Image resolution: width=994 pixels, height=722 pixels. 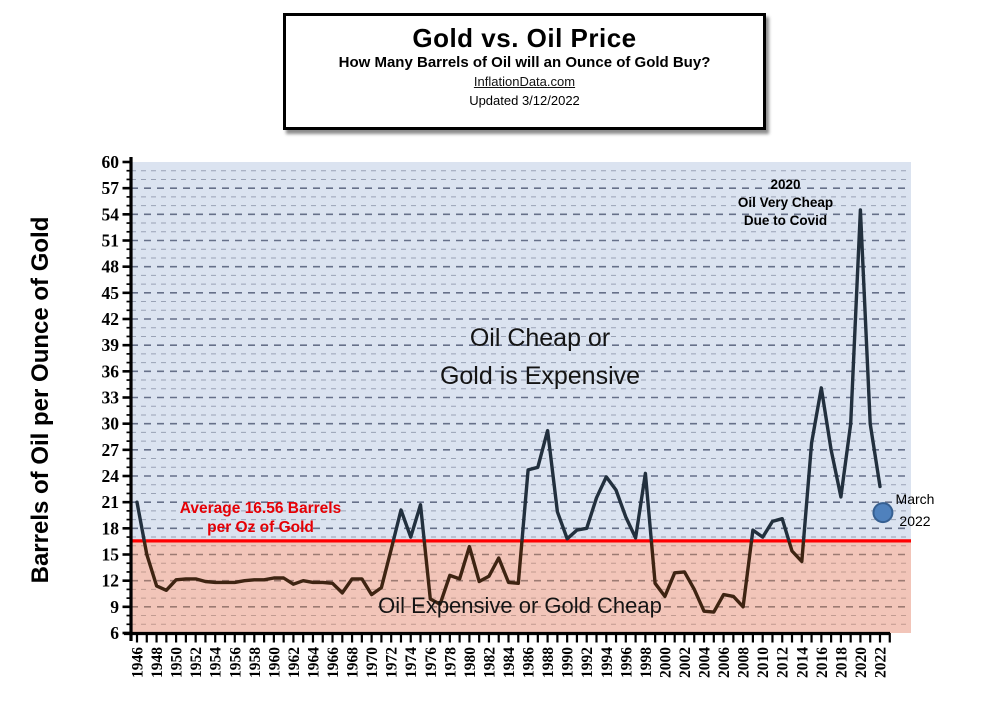 What do you see at coordinates (470, 662) in the screenshot?
I see `svg-text: 1980` at bounding box center [470, 662].